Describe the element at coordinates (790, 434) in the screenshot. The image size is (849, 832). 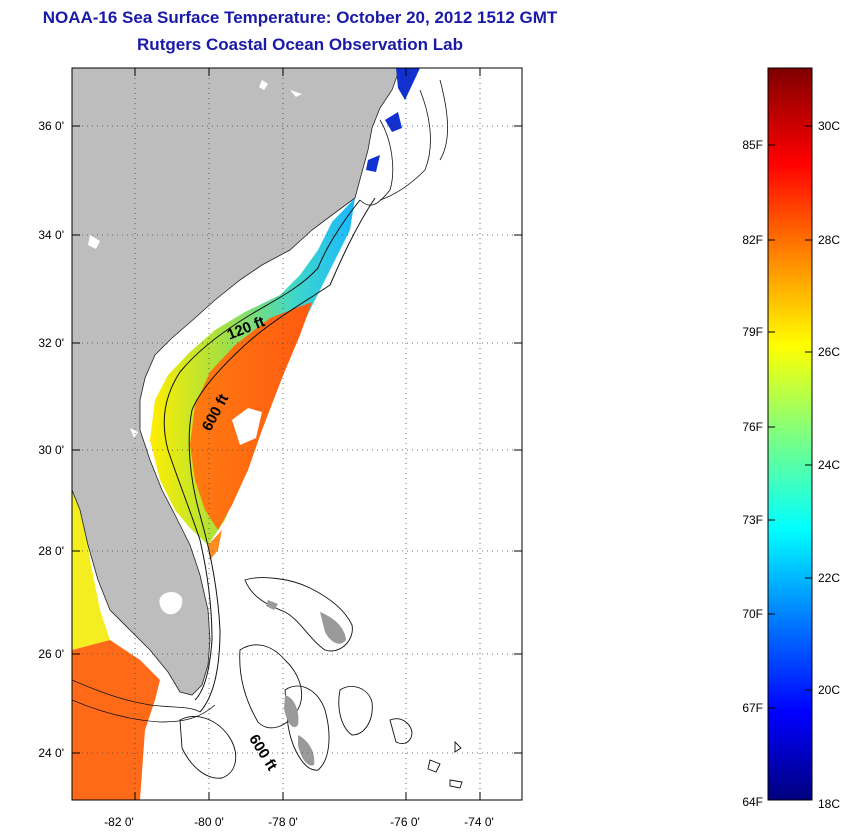
I see `colorbar` at that location.